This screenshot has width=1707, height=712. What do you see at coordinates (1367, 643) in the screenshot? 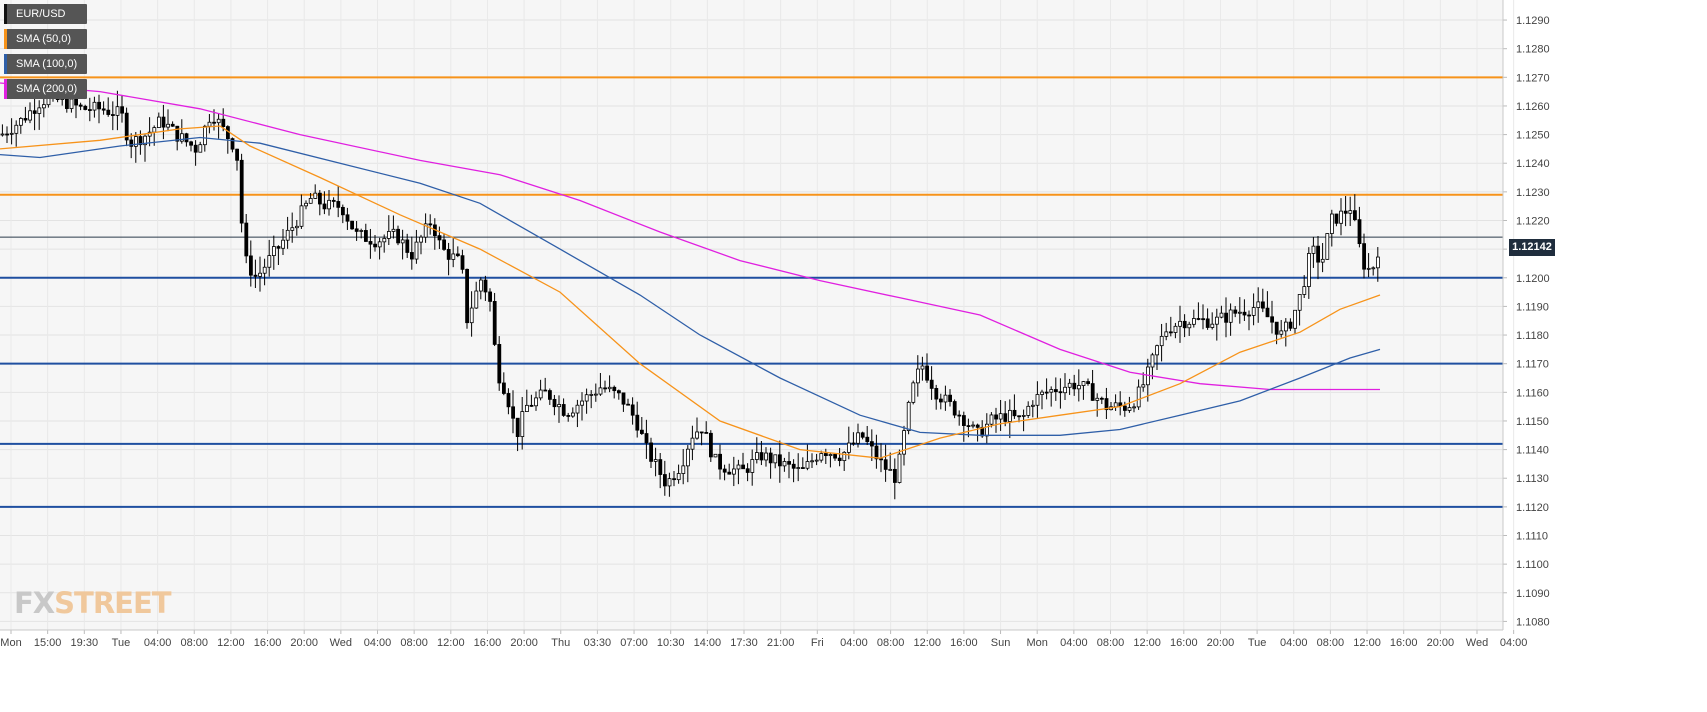
I see `x-tick-label: 12:00` at bounding box center [1367, 643].